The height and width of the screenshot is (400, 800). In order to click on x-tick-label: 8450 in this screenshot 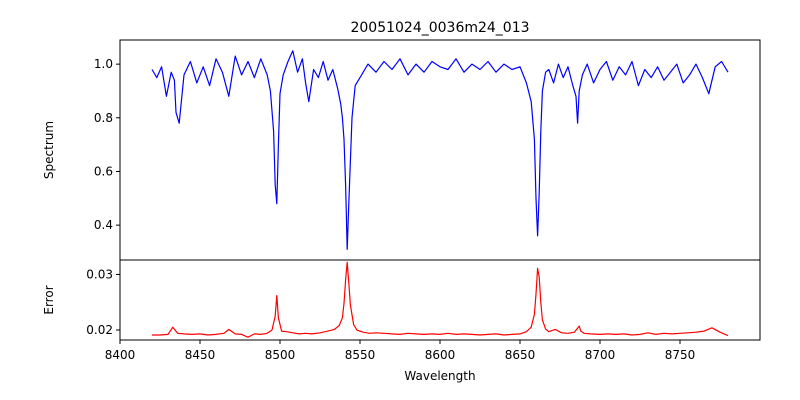, I will do `click(200, 355)`.